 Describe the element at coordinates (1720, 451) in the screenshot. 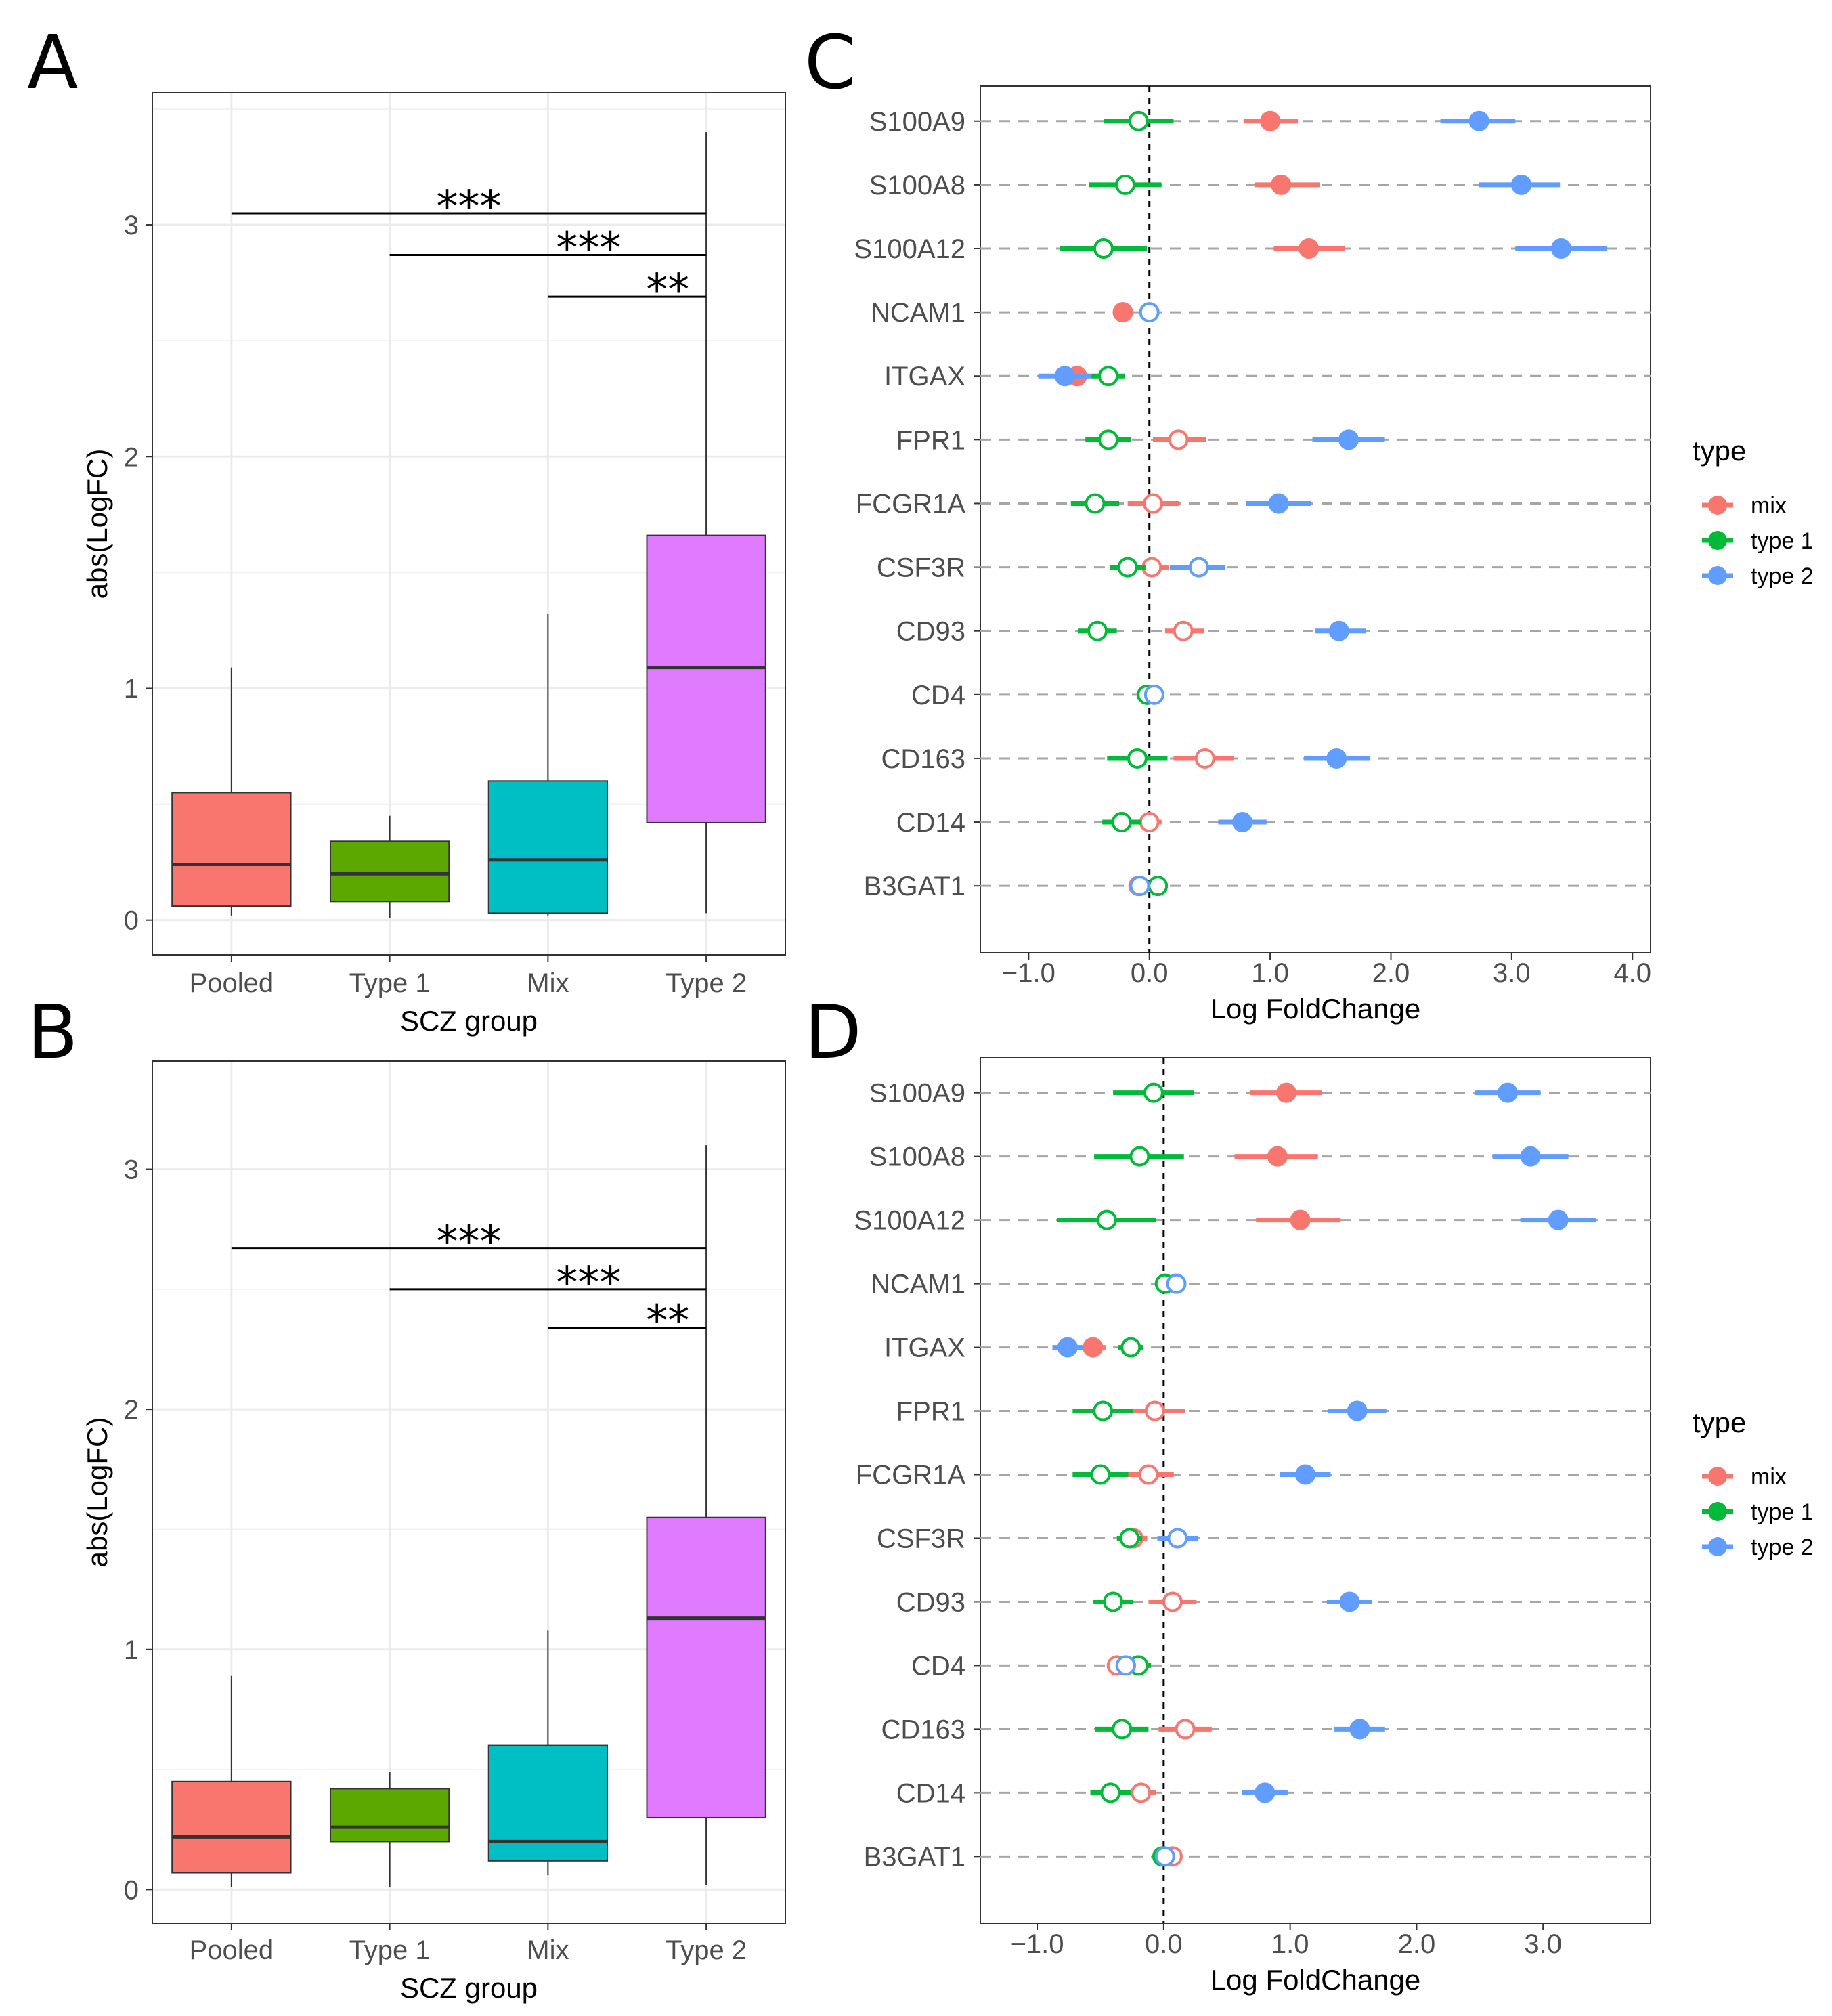

I see `forestc-legend-title: type` at that location.